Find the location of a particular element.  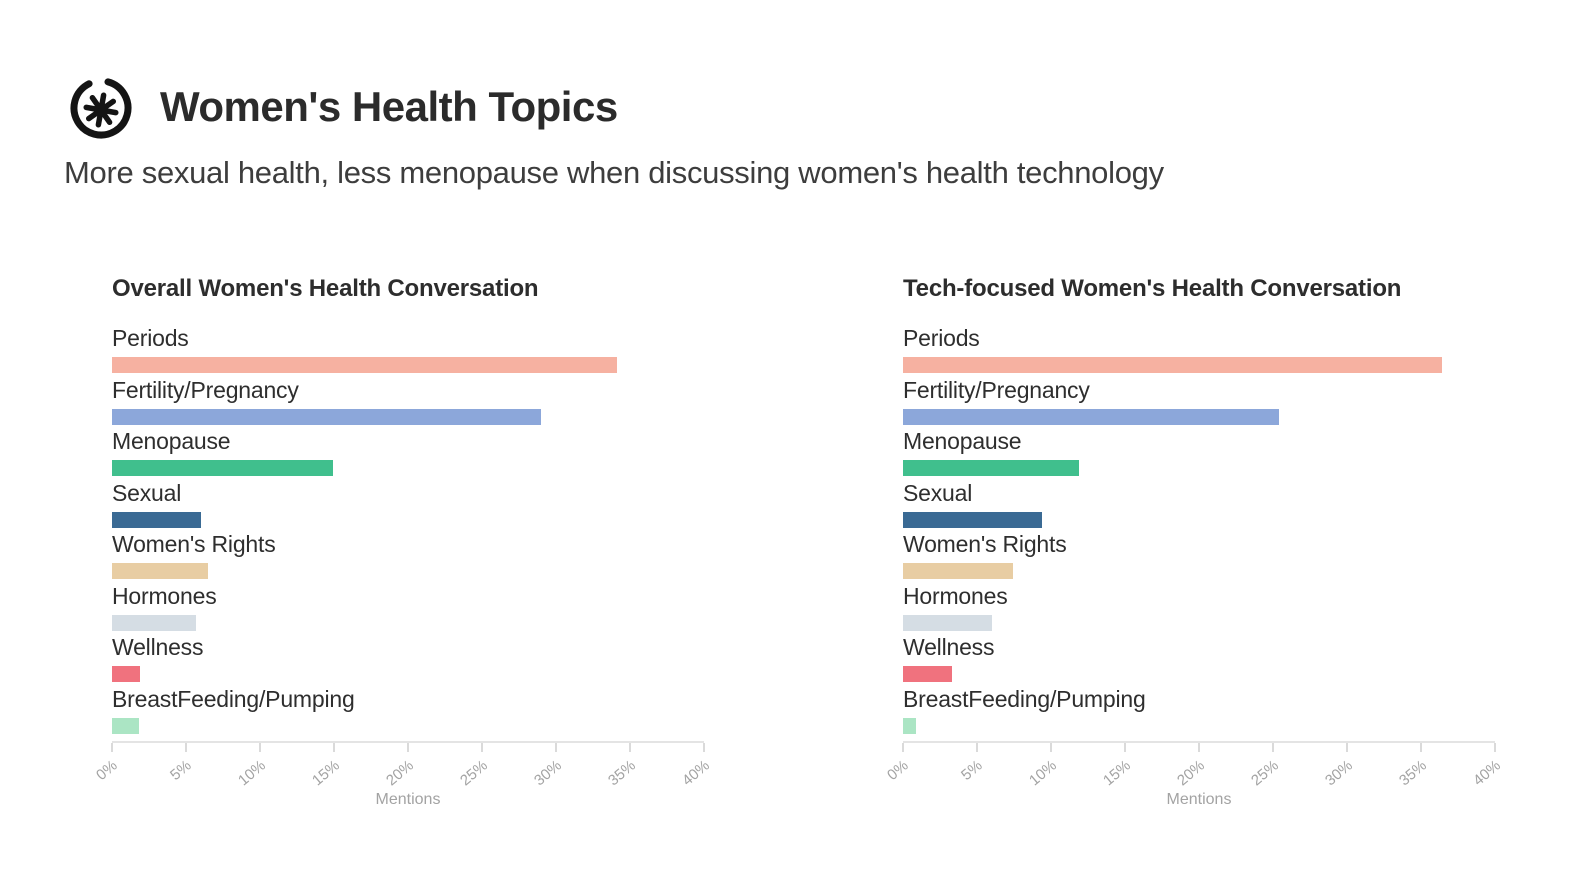

title-row: Women's Health Topics is located at coordinates (828, 107).